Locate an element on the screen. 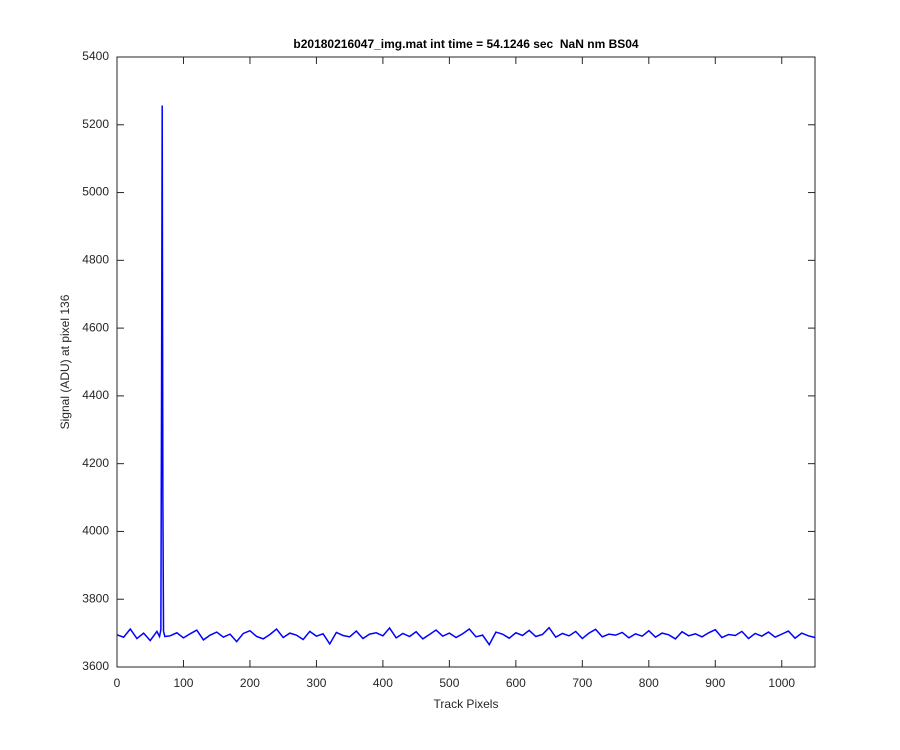 The height and width of the screenshot is (750, 900). x-tick-label: 600 is located at coordinates (516, 683).